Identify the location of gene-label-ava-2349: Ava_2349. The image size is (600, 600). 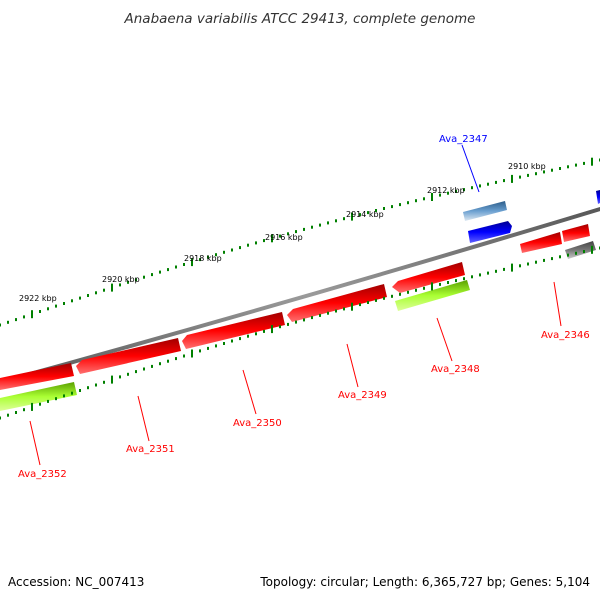
(362, 395).